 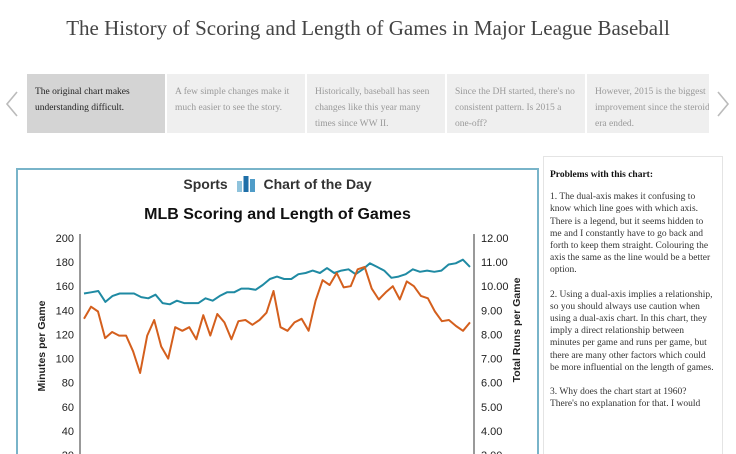 What do you see at coordinates (65, 311) in the screenshot?
I see `y-left-tick-label: 140` at bounding box center [65, 311].